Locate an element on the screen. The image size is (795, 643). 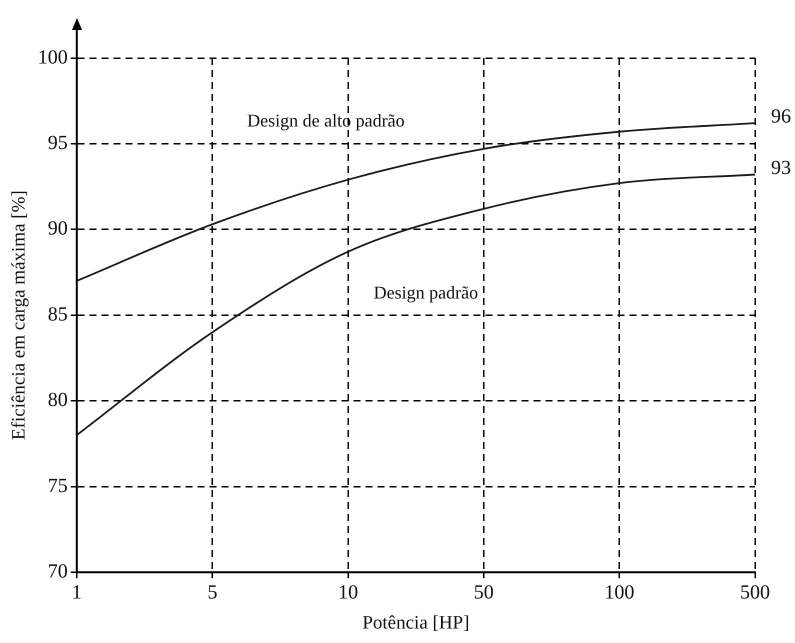
x-tick-label: 10 is located at coordinates (348, 592).